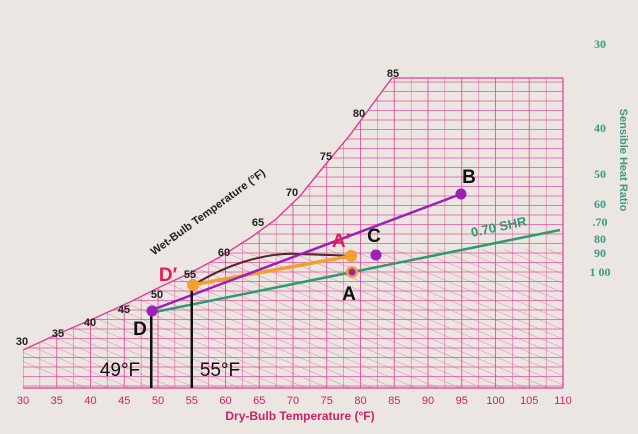 This screenshot has height=434, width=638. I want to click on shr-tick-label: 50, so click(600, 174).